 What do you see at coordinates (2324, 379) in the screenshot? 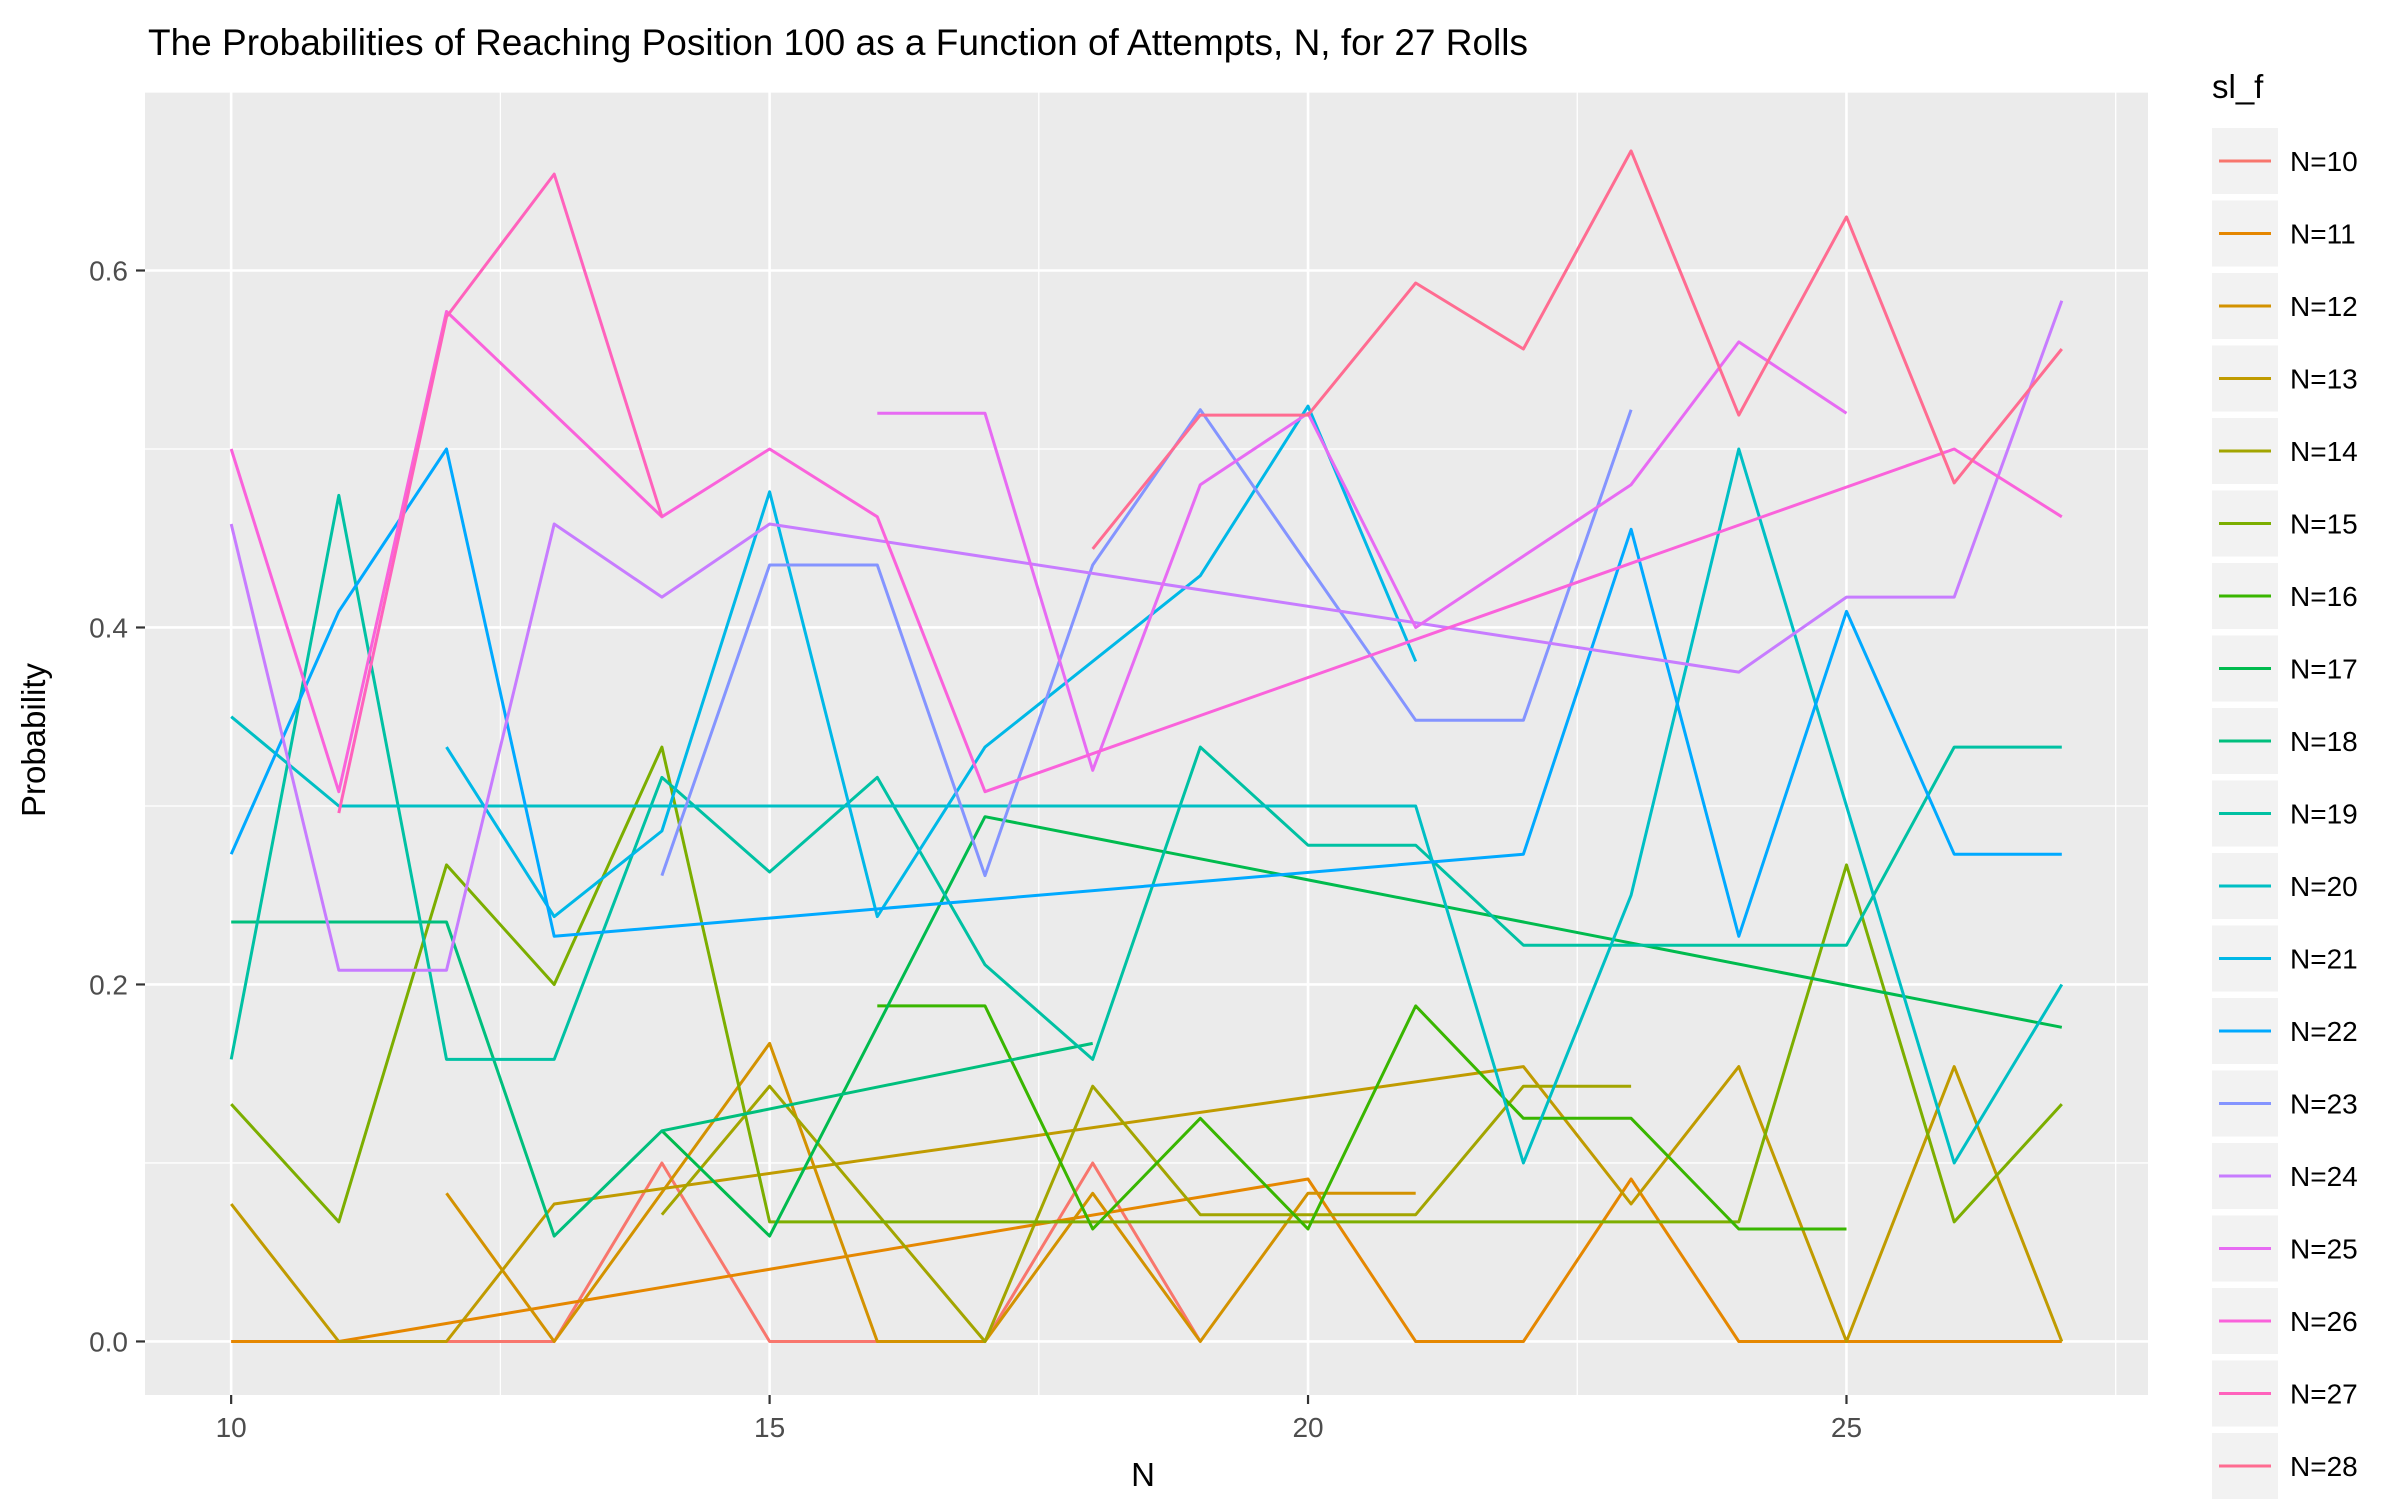
I see `legend-label: N=13` at bounding box center [2324, 379].